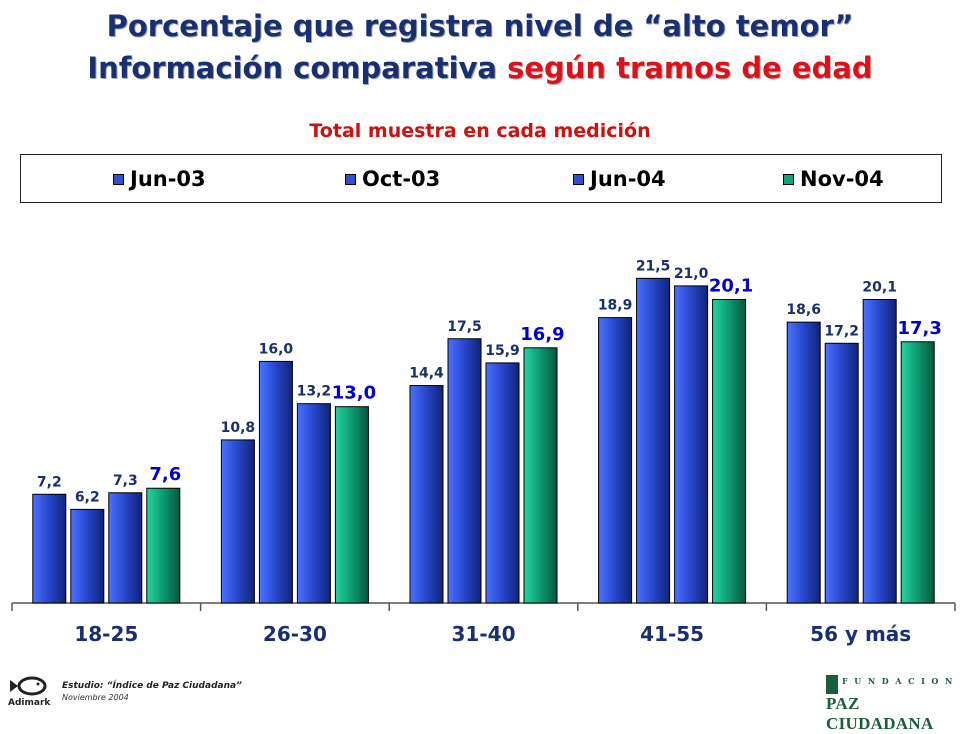 The width and height of the screenshot is (960, 734). Describe the element at coordinates (731, 285) in the screenshot. I see `data-label-nov-04-4: 20,1` at that location.